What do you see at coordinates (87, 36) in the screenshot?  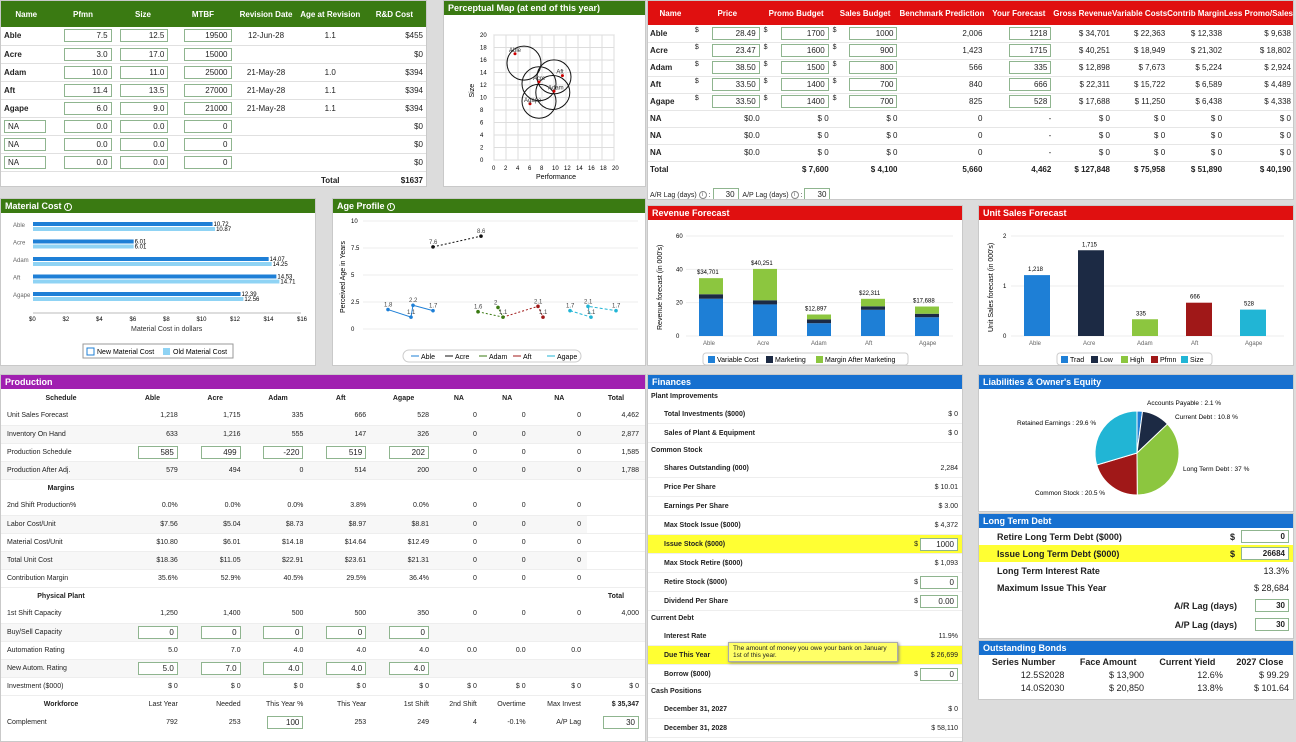 I see `pfmn-input: 7.5` at bounding box center [87, 36].